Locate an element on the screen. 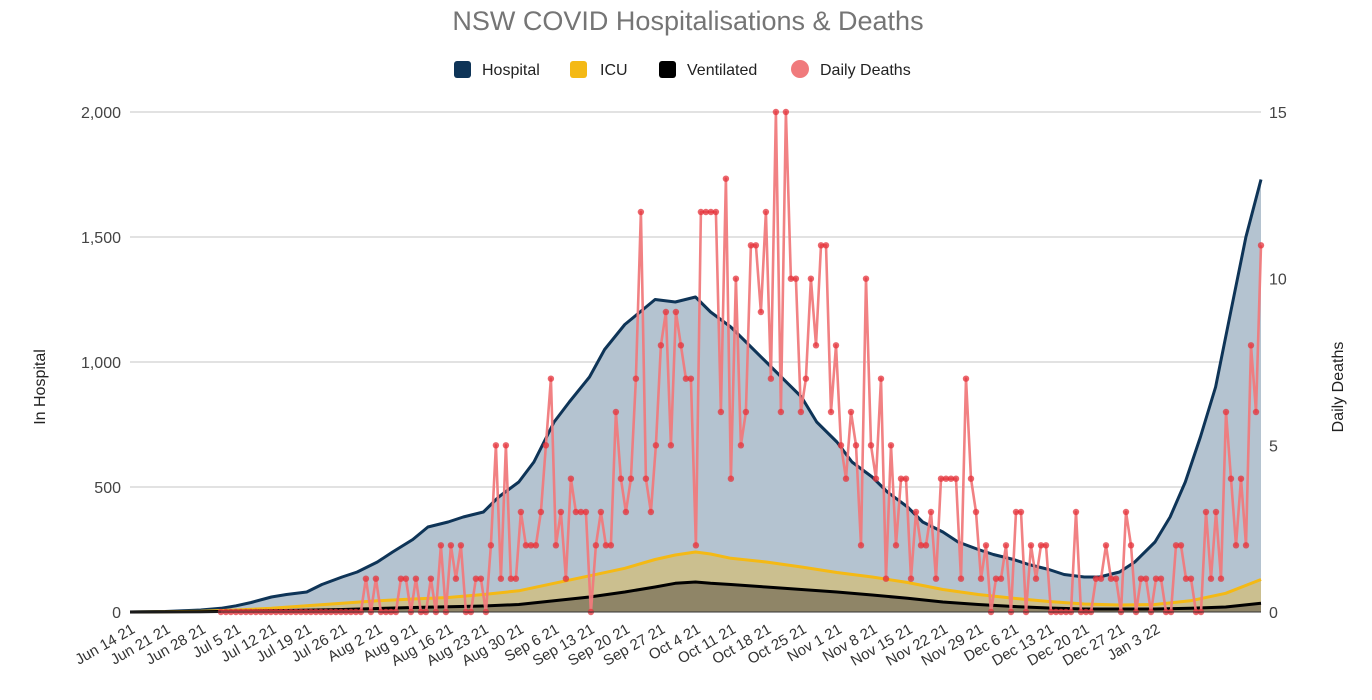 This screenshot has width=1372, height=700. legend-swatch-icu is located at coordinates (578, 69).